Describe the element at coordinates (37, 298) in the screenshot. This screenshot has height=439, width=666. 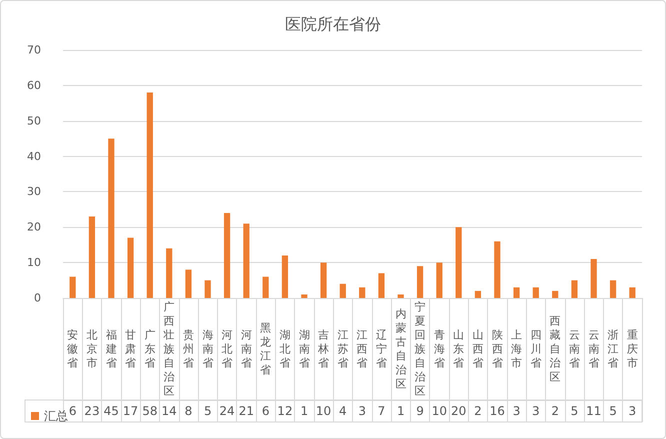
I see `y-tick-label: 0` at that location.